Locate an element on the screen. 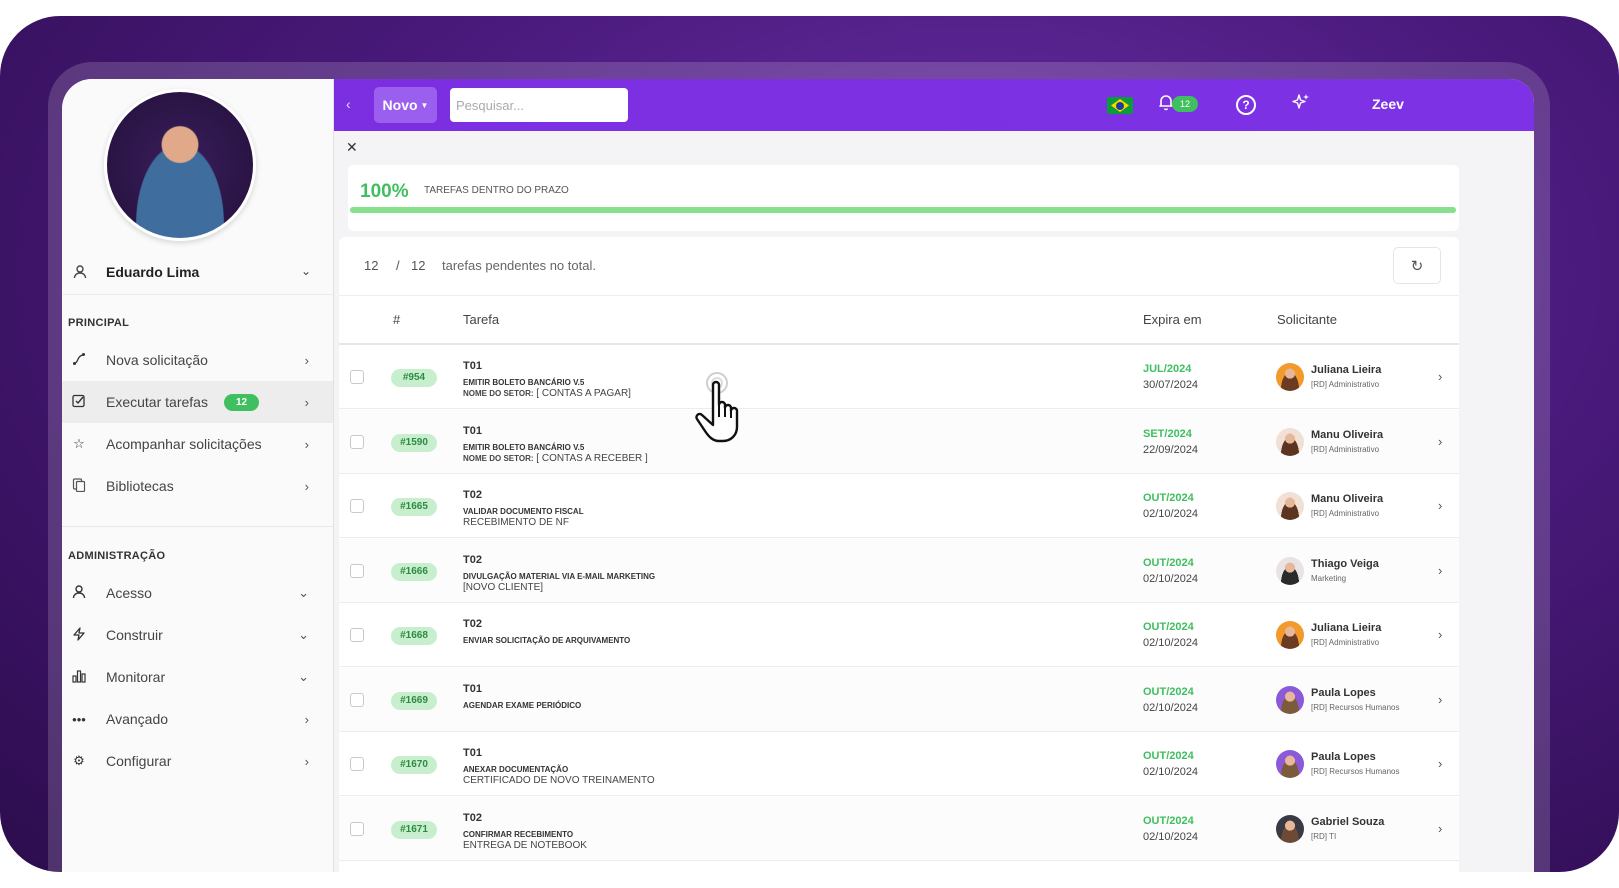 The image size is (1619, 888). section-title-administracao: ADMINISTRAÇÃO is located at coordinates (117, 556).